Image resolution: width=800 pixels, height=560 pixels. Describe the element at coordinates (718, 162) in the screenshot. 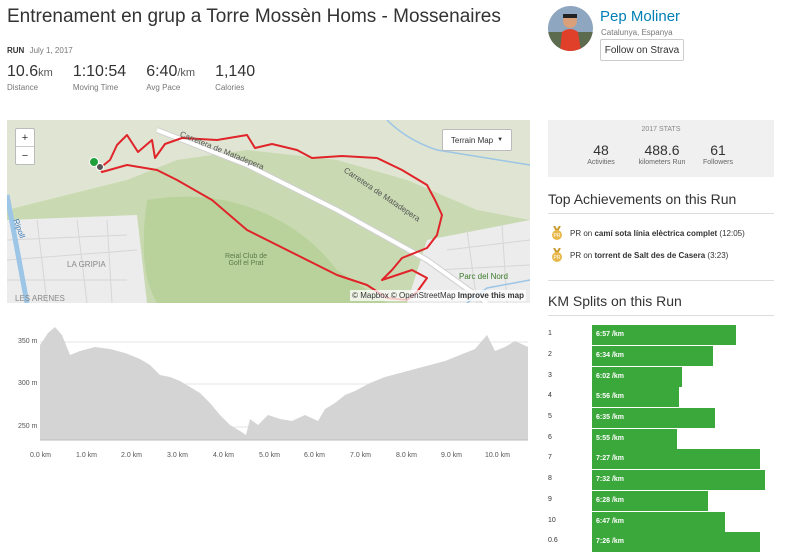

I see `year-stat-label: Followers` at that location.